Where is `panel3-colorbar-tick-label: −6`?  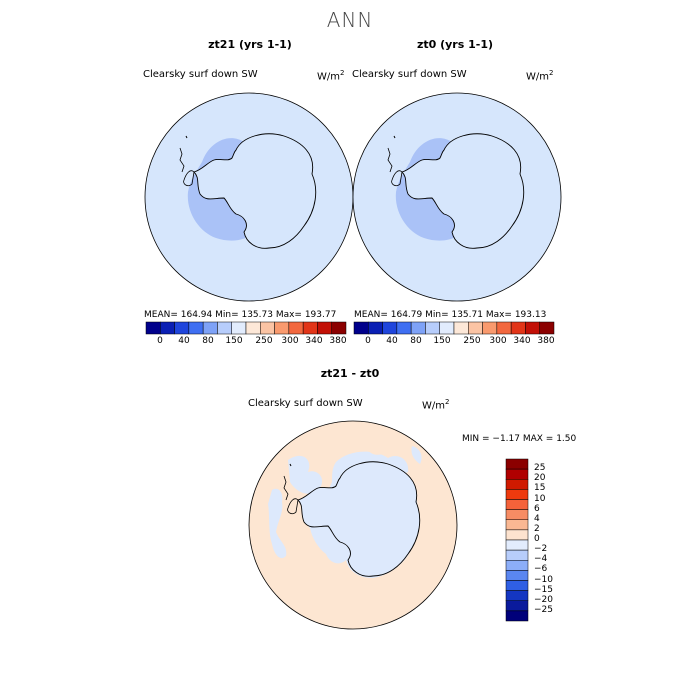
panel3-colorbar-tick-label: −6 is located at coordinates (541, 569).